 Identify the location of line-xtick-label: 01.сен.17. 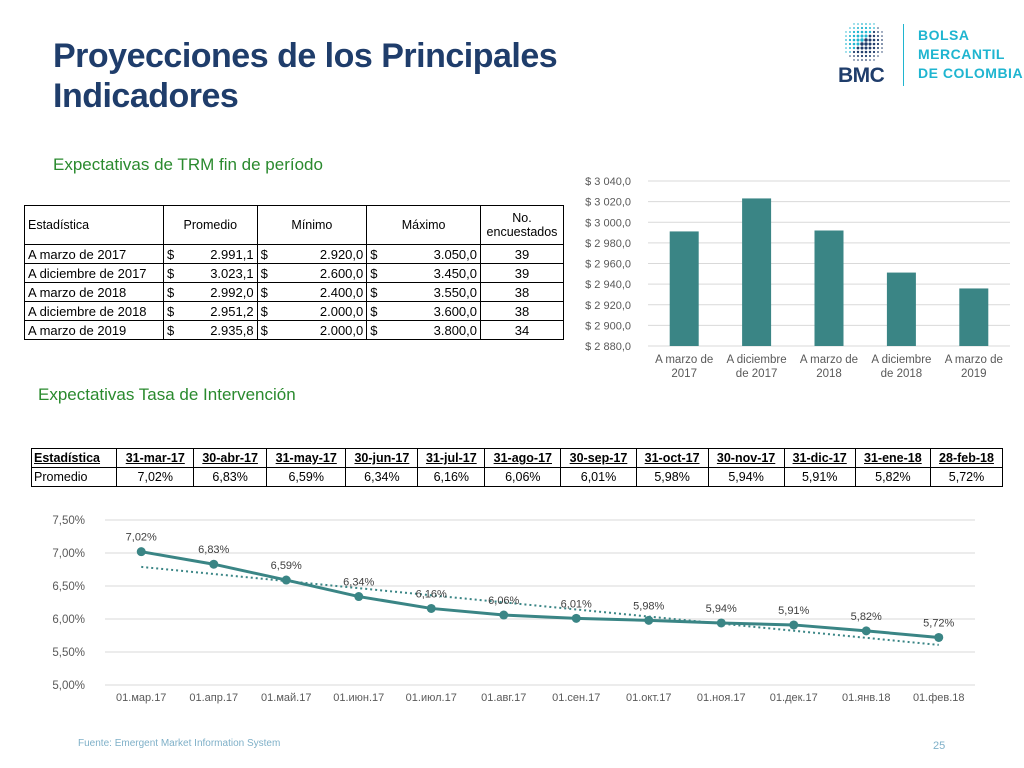
(576, 698).